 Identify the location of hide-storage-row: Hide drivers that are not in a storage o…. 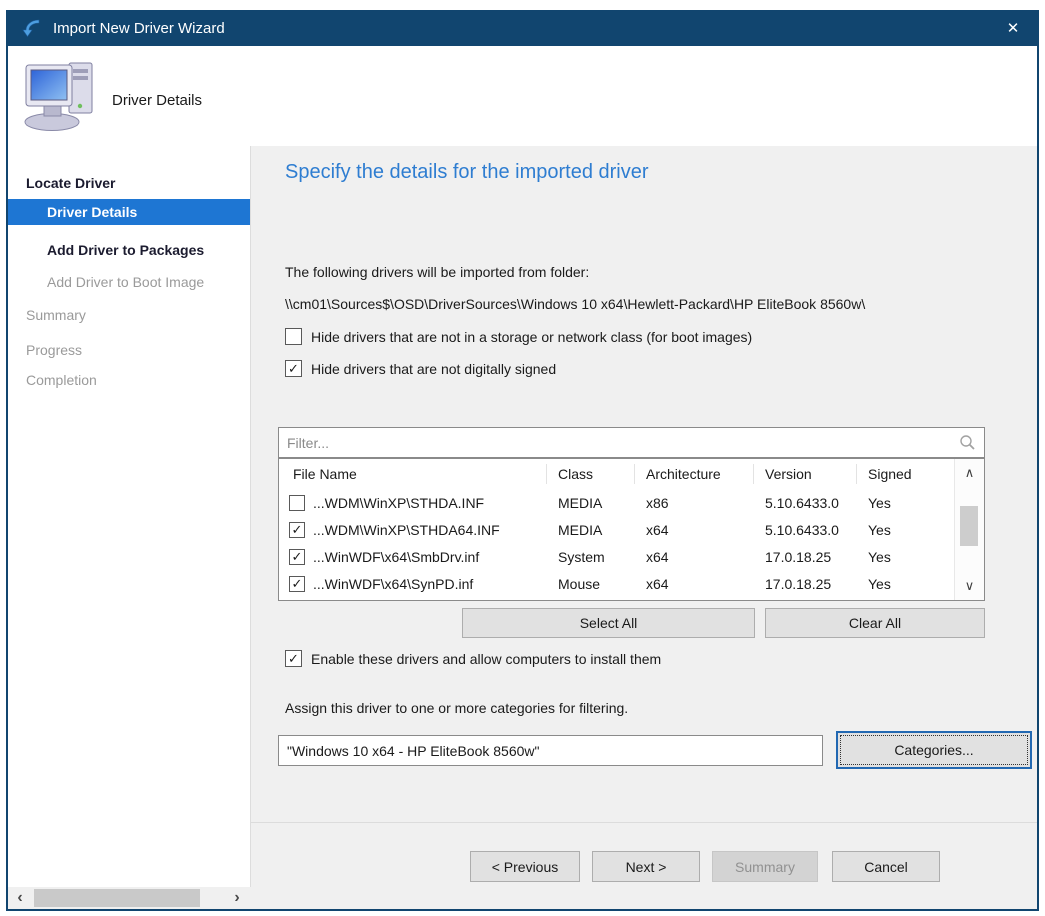
(518, 336).